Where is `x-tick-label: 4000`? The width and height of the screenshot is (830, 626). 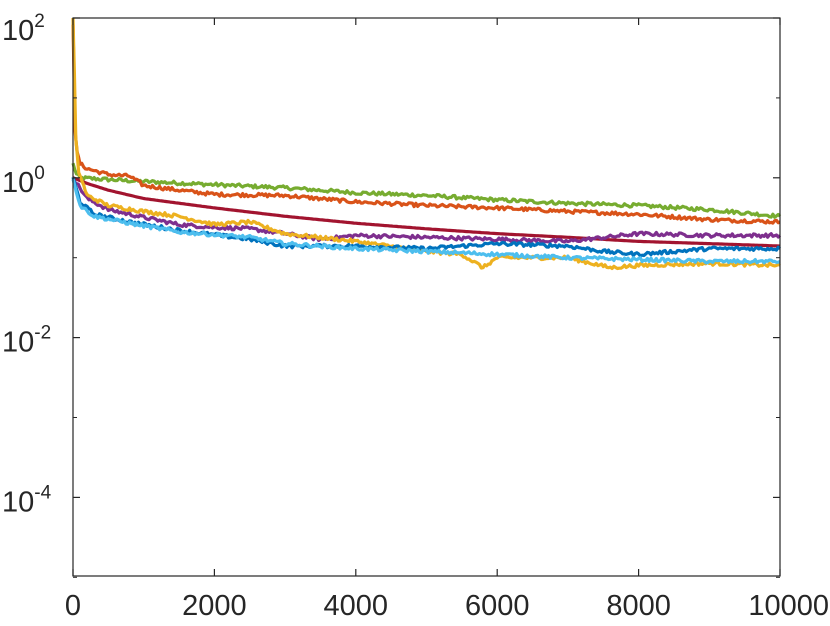
x-tick-label: 4000 is located at coordinates (356, 606).